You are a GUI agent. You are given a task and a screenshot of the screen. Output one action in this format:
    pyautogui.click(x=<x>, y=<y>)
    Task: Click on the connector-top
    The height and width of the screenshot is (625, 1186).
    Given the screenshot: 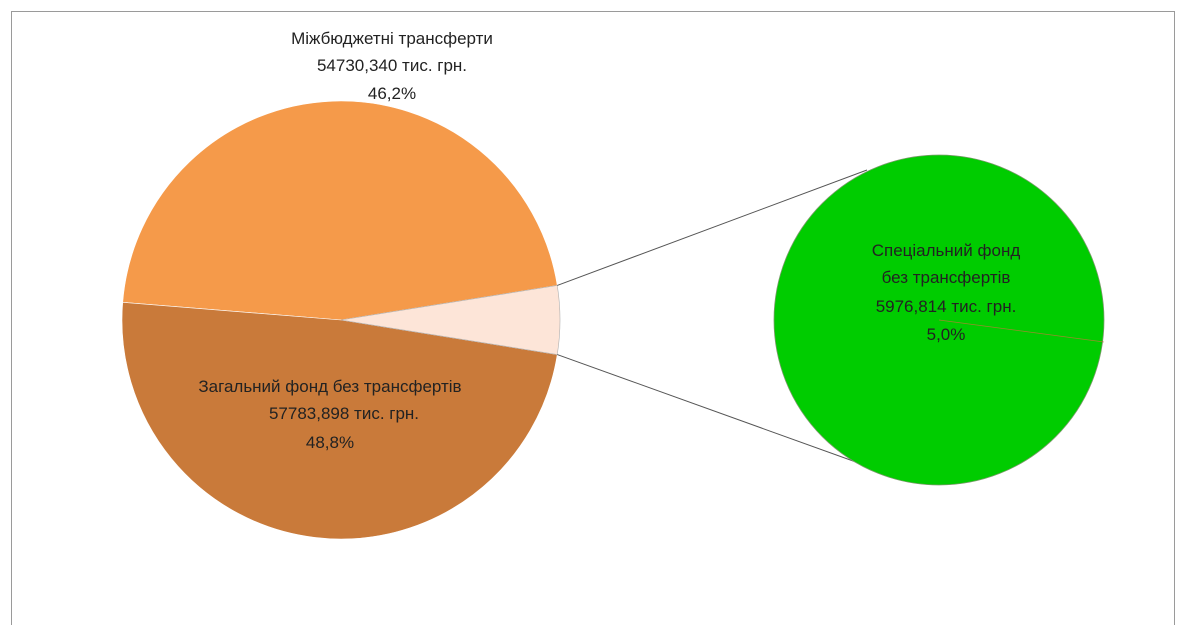 What is the action you would take?
    pyautogui.click(x=712, y=227)
    